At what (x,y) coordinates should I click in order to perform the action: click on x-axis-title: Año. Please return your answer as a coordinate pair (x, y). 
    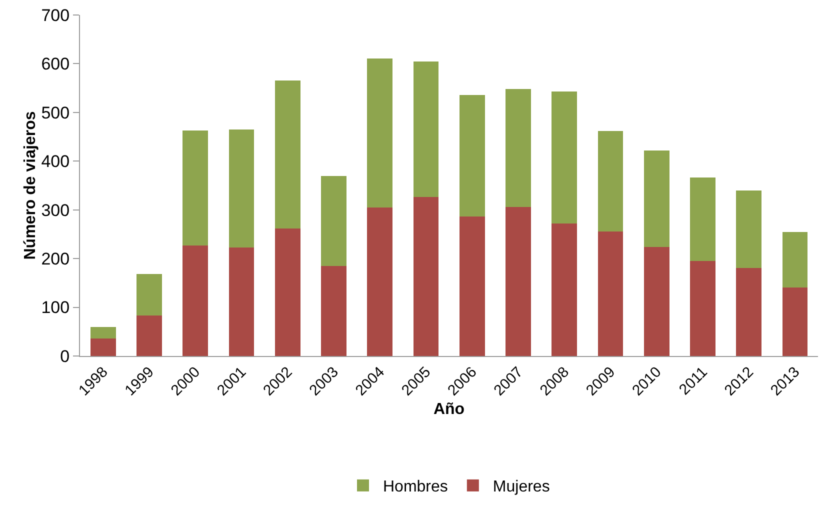
    Looking at the image, I should click on (449, 409).